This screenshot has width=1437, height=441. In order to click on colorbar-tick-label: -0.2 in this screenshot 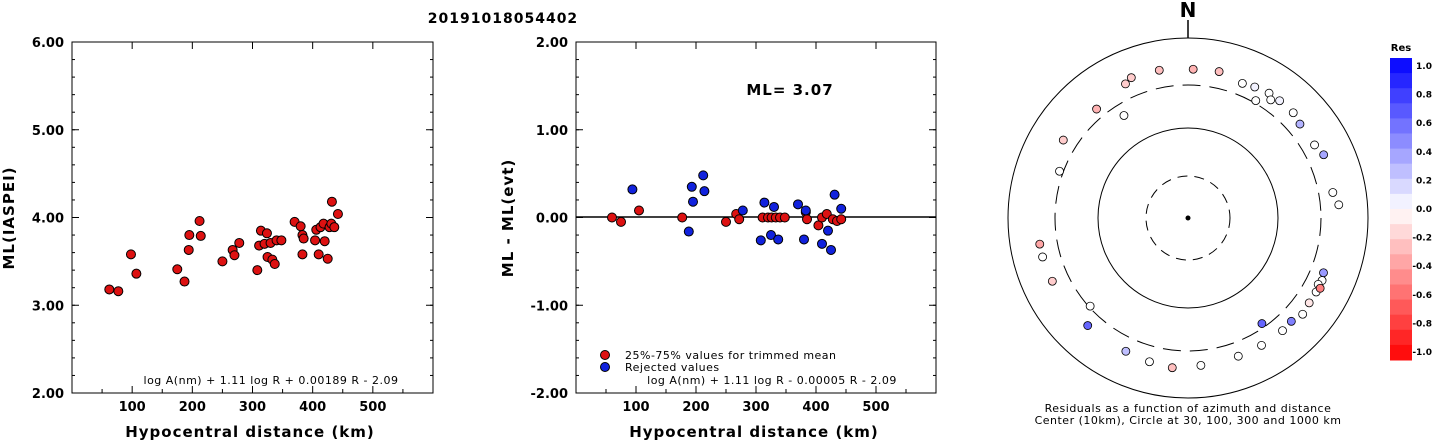, I will do `click(1422, 239)`.